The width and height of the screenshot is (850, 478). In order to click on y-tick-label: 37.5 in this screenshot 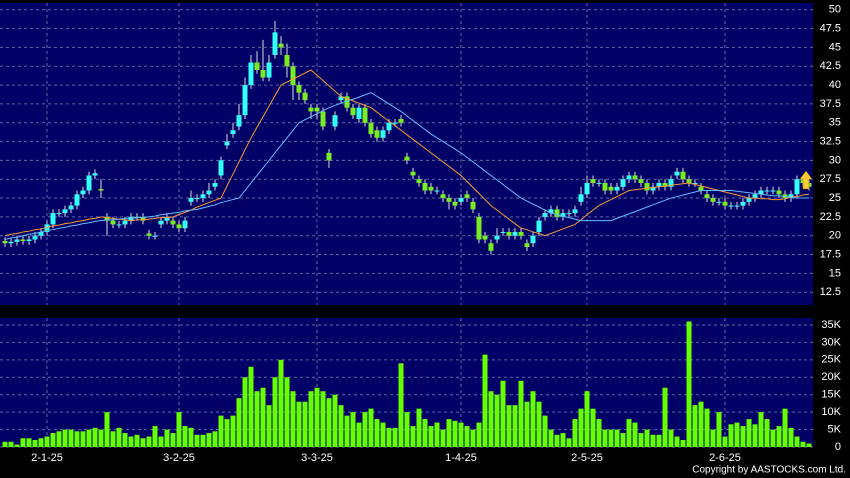, I will do `click(830, 104)`.